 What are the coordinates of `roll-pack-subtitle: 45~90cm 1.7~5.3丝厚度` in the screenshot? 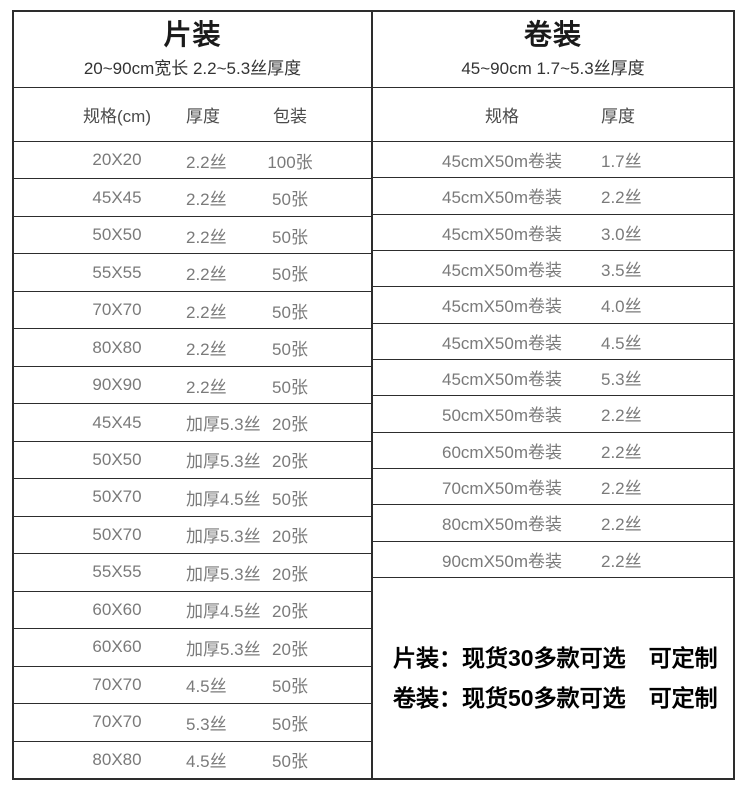 It's located at (553, 69).